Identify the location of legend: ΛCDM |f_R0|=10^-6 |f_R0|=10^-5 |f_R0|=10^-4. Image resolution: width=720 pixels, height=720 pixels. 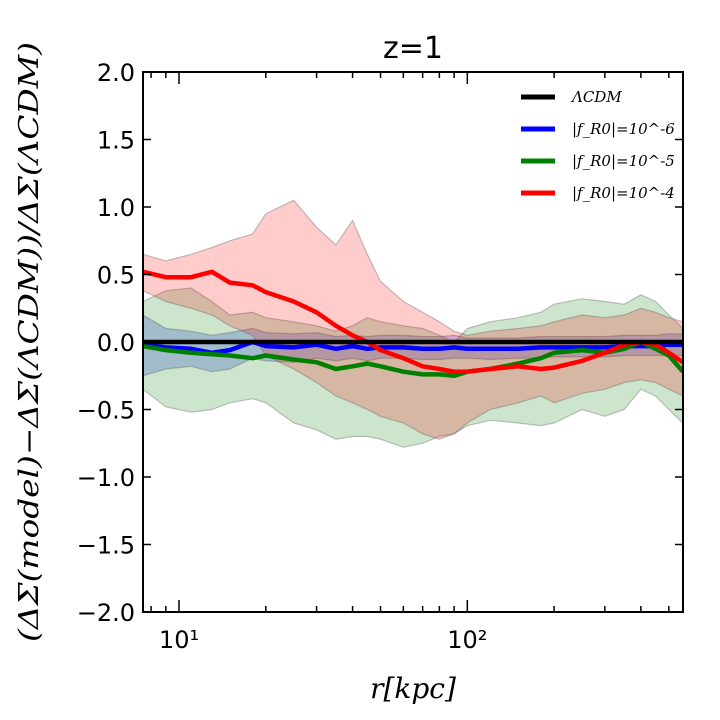
(598, 145).